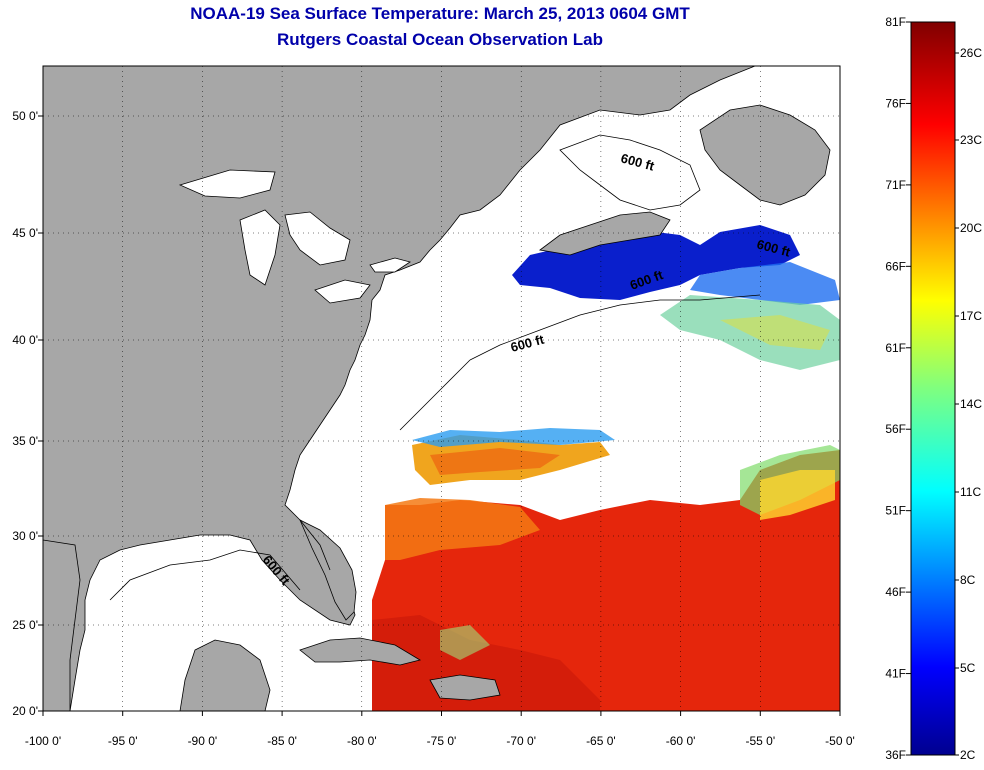  Describe the element at coordinates (895, 22) in the screenshot. I see `colorbar-f-label: 81F` at that location.